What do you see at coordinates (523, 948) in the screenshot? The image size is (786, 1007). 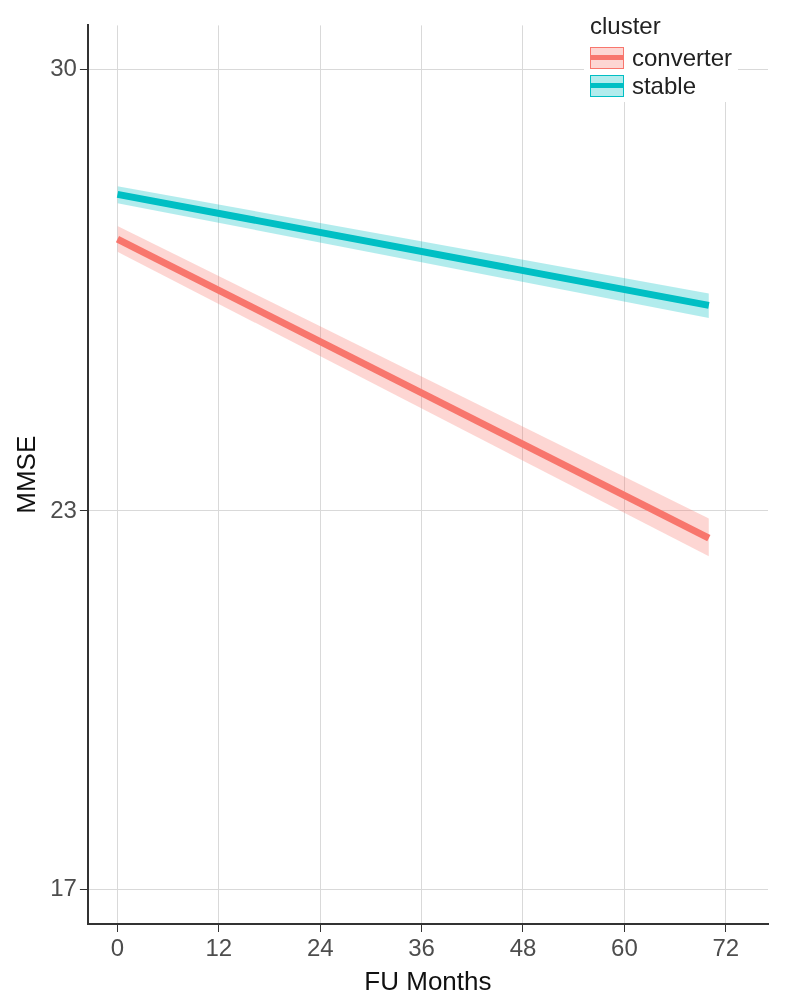 I see `x-tick-label: 48` at bounding box center [523, 948].